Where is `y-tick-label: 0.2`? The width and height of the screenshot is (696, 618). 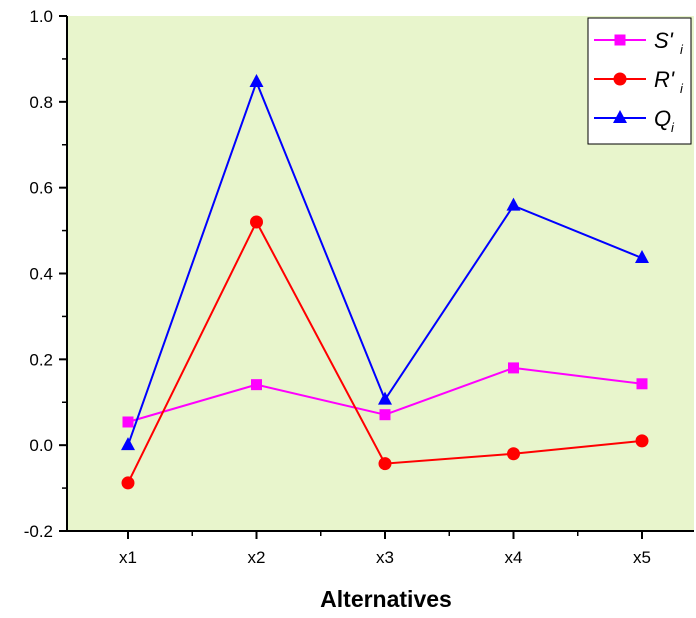
y-tick-label: 0.2 is located at coordinates (41, 359).